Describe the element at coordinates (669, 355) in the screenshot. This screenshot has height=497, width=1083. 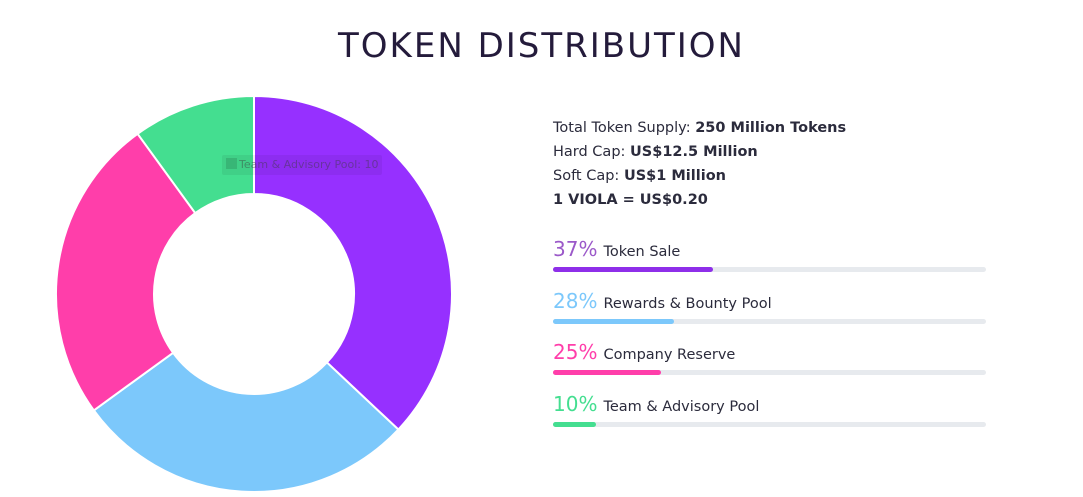
I see `stat-label: Company Reserve` at that location.